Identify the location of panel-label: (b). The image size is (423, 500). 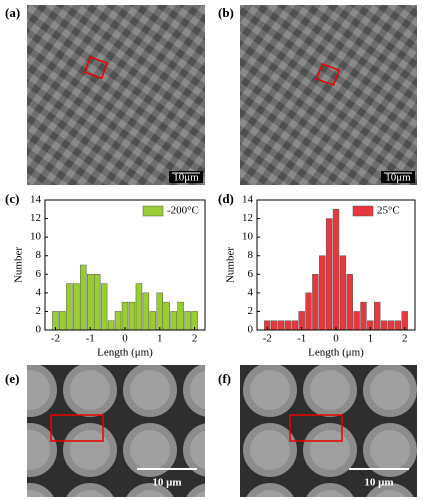
(226, 12).